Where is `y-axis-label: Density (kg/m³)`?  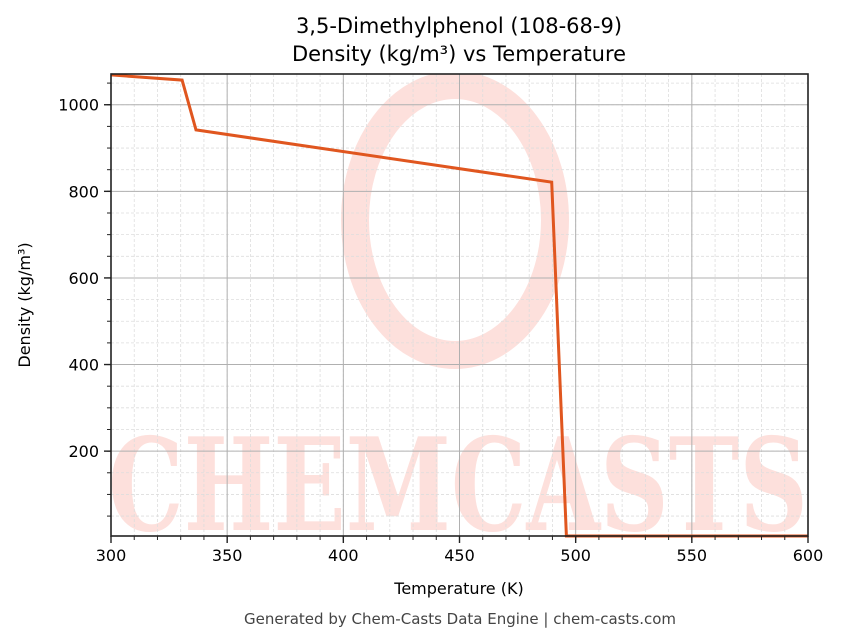
y-axis-label: Density (kg/m³) is located at coordinates (24, 304).